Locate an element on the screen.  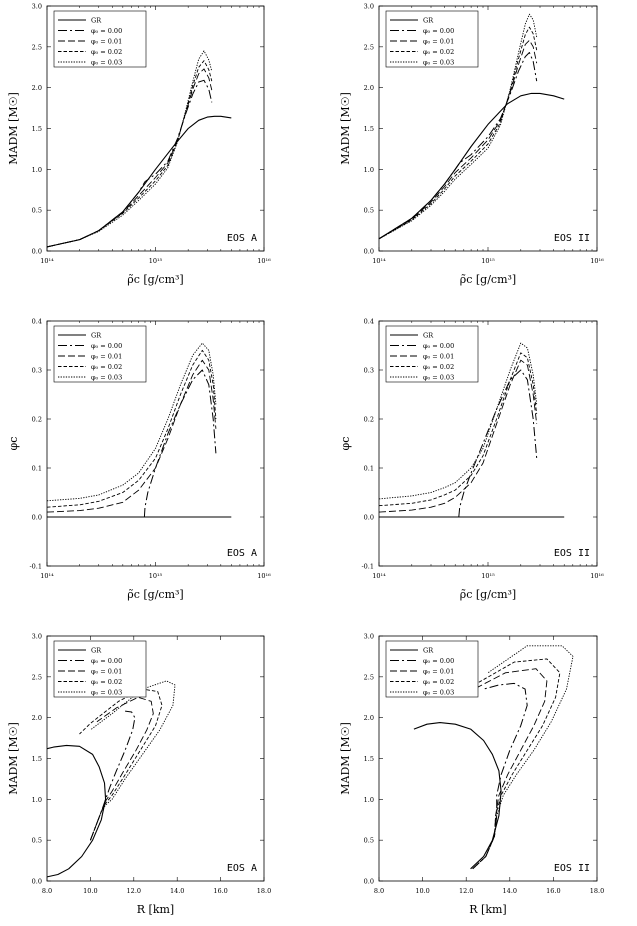
y-tick-label: 0.4 is located at coordinates (37, 322).